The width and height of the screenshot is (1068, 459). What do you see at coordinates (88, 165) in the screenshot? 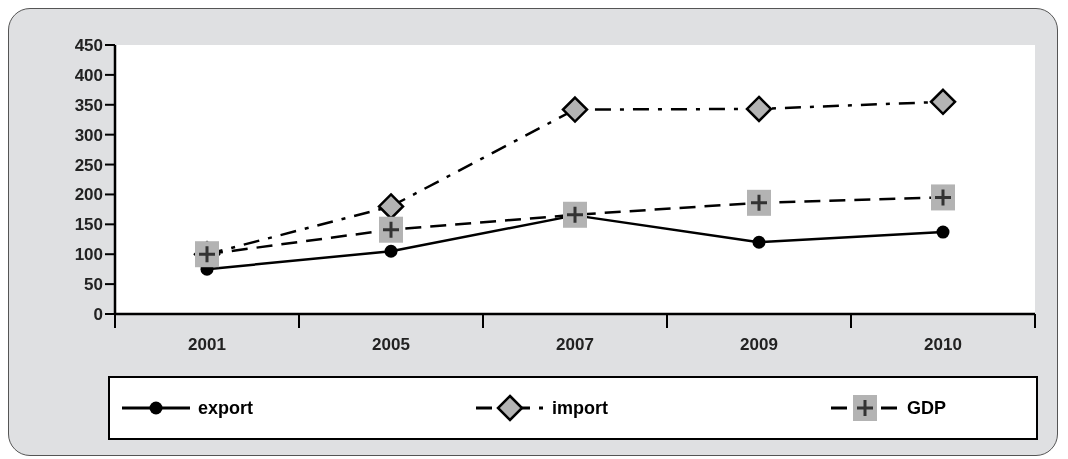
I see `y-tick-label: 250` at bounding box center [88, 165].